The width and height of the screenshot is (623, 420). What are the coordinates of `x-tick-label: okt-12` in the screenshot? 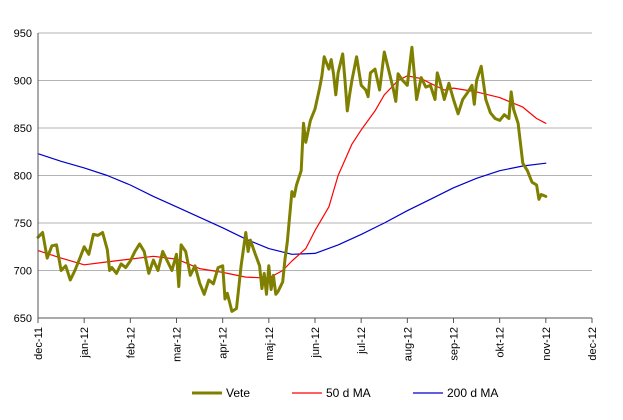 It's located at (501, 342).